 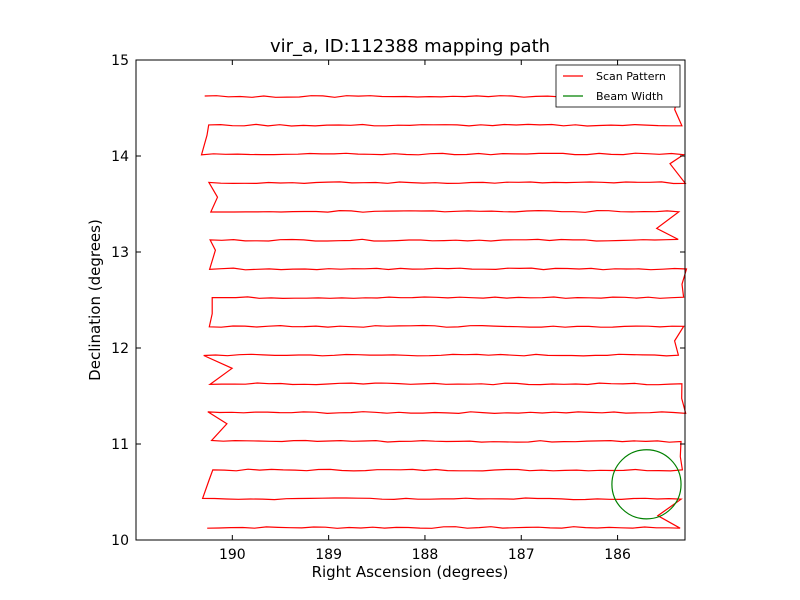 I want to click on y-axis-label: Declination (degrees), so click(x=95, y=300).